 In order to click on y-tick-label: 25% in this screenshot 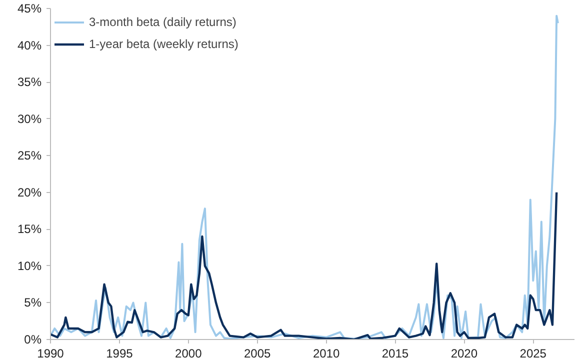, I will do `click(29, 155)`.